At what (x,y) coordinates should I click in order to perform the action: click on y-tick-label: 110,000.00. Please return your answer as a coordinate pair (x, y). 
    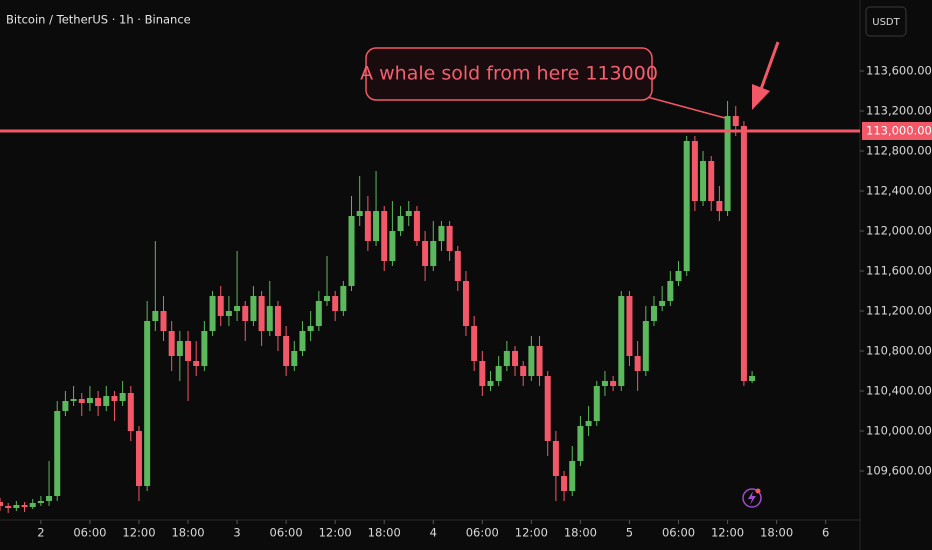
    Looking at the image, I should click on (899, 431).